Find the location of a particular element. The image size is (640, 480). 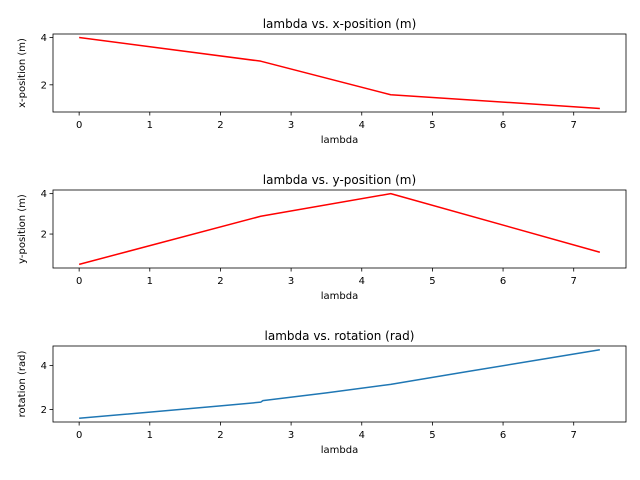

y-axis-label: y-position (m) is located at coordinates (22, 229).